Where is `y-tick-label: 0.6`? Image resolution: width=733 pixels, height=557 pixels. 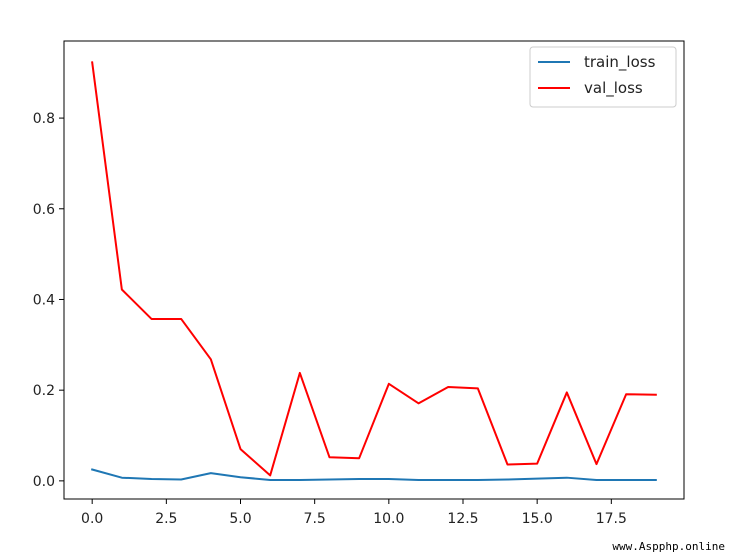 y-tick-label: 0.6 is located at coordinates (44, 210).